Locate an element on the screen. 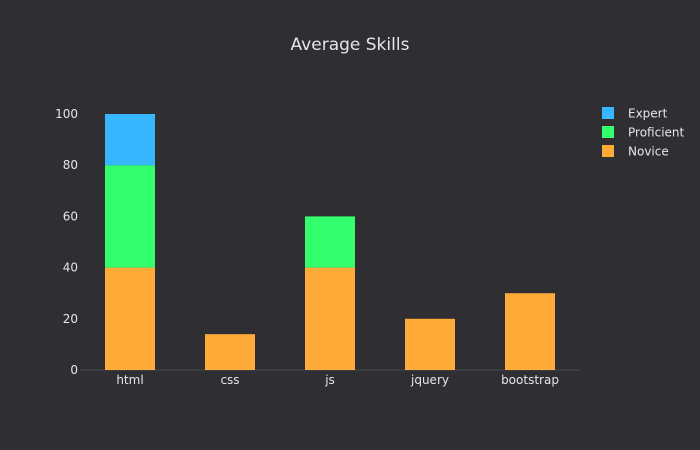 Image resolution: width=700 pixels, height=450 pixels. bar-novice-js is located at coordinates (330, 318).